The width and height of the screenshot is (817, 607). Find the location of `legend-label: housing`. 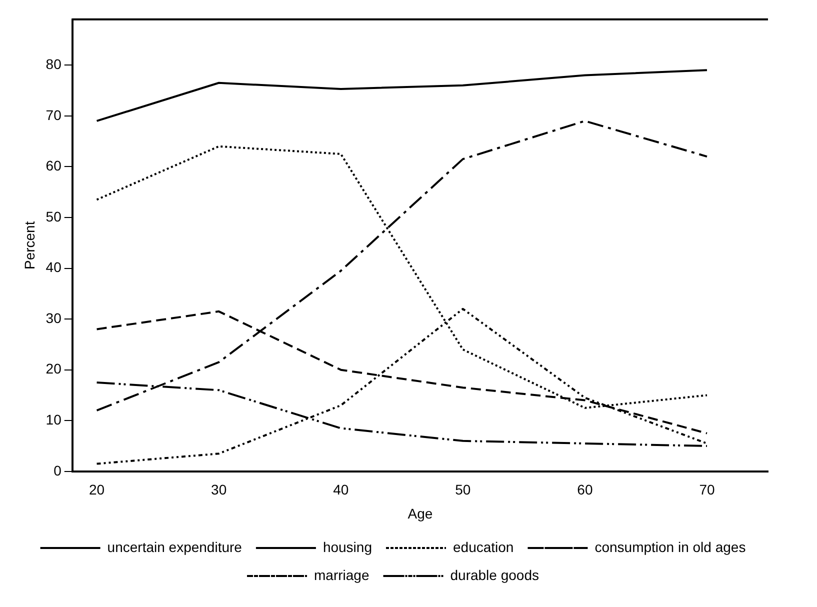

legend-label: housing is located at coordinates (347, 546).